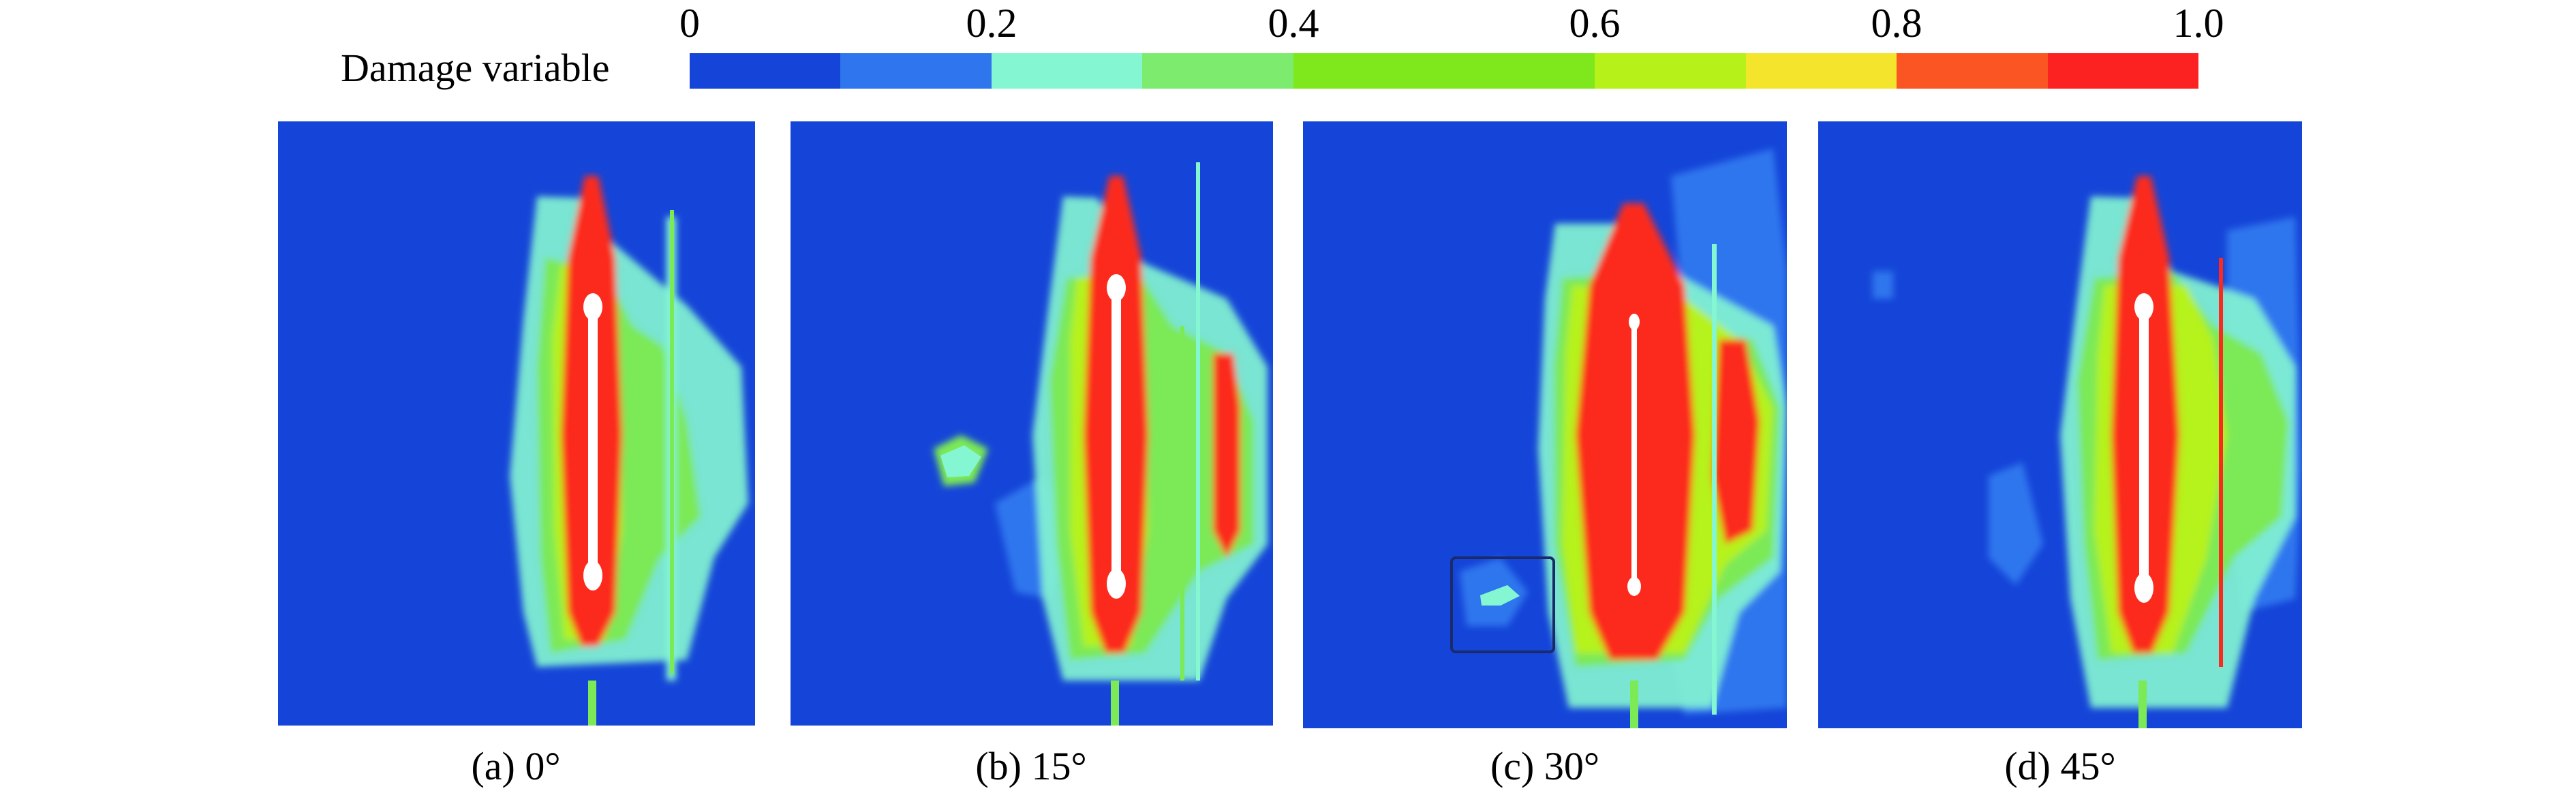 The image size is (2576, 806). I want to click on damage-contour-panel-b, so click(1032, 423).